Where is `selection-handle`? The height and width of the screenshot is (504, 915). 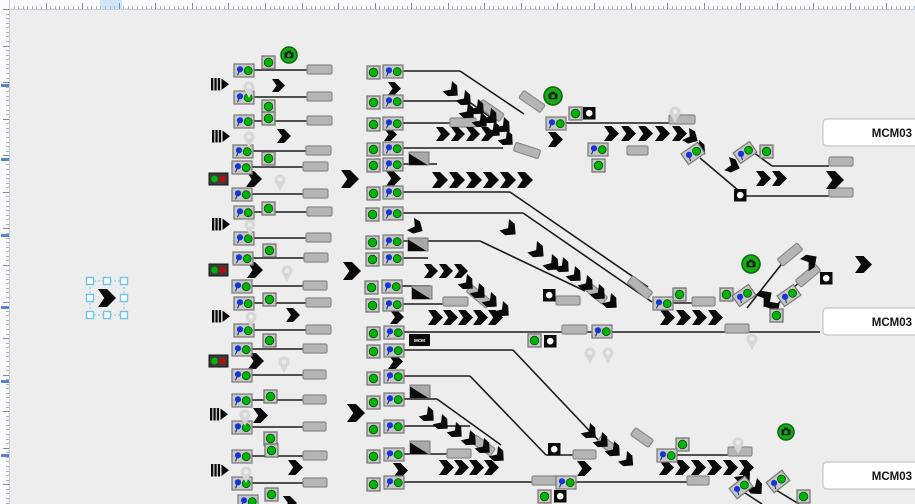
selection-handle is located at coordinates (107, 315).